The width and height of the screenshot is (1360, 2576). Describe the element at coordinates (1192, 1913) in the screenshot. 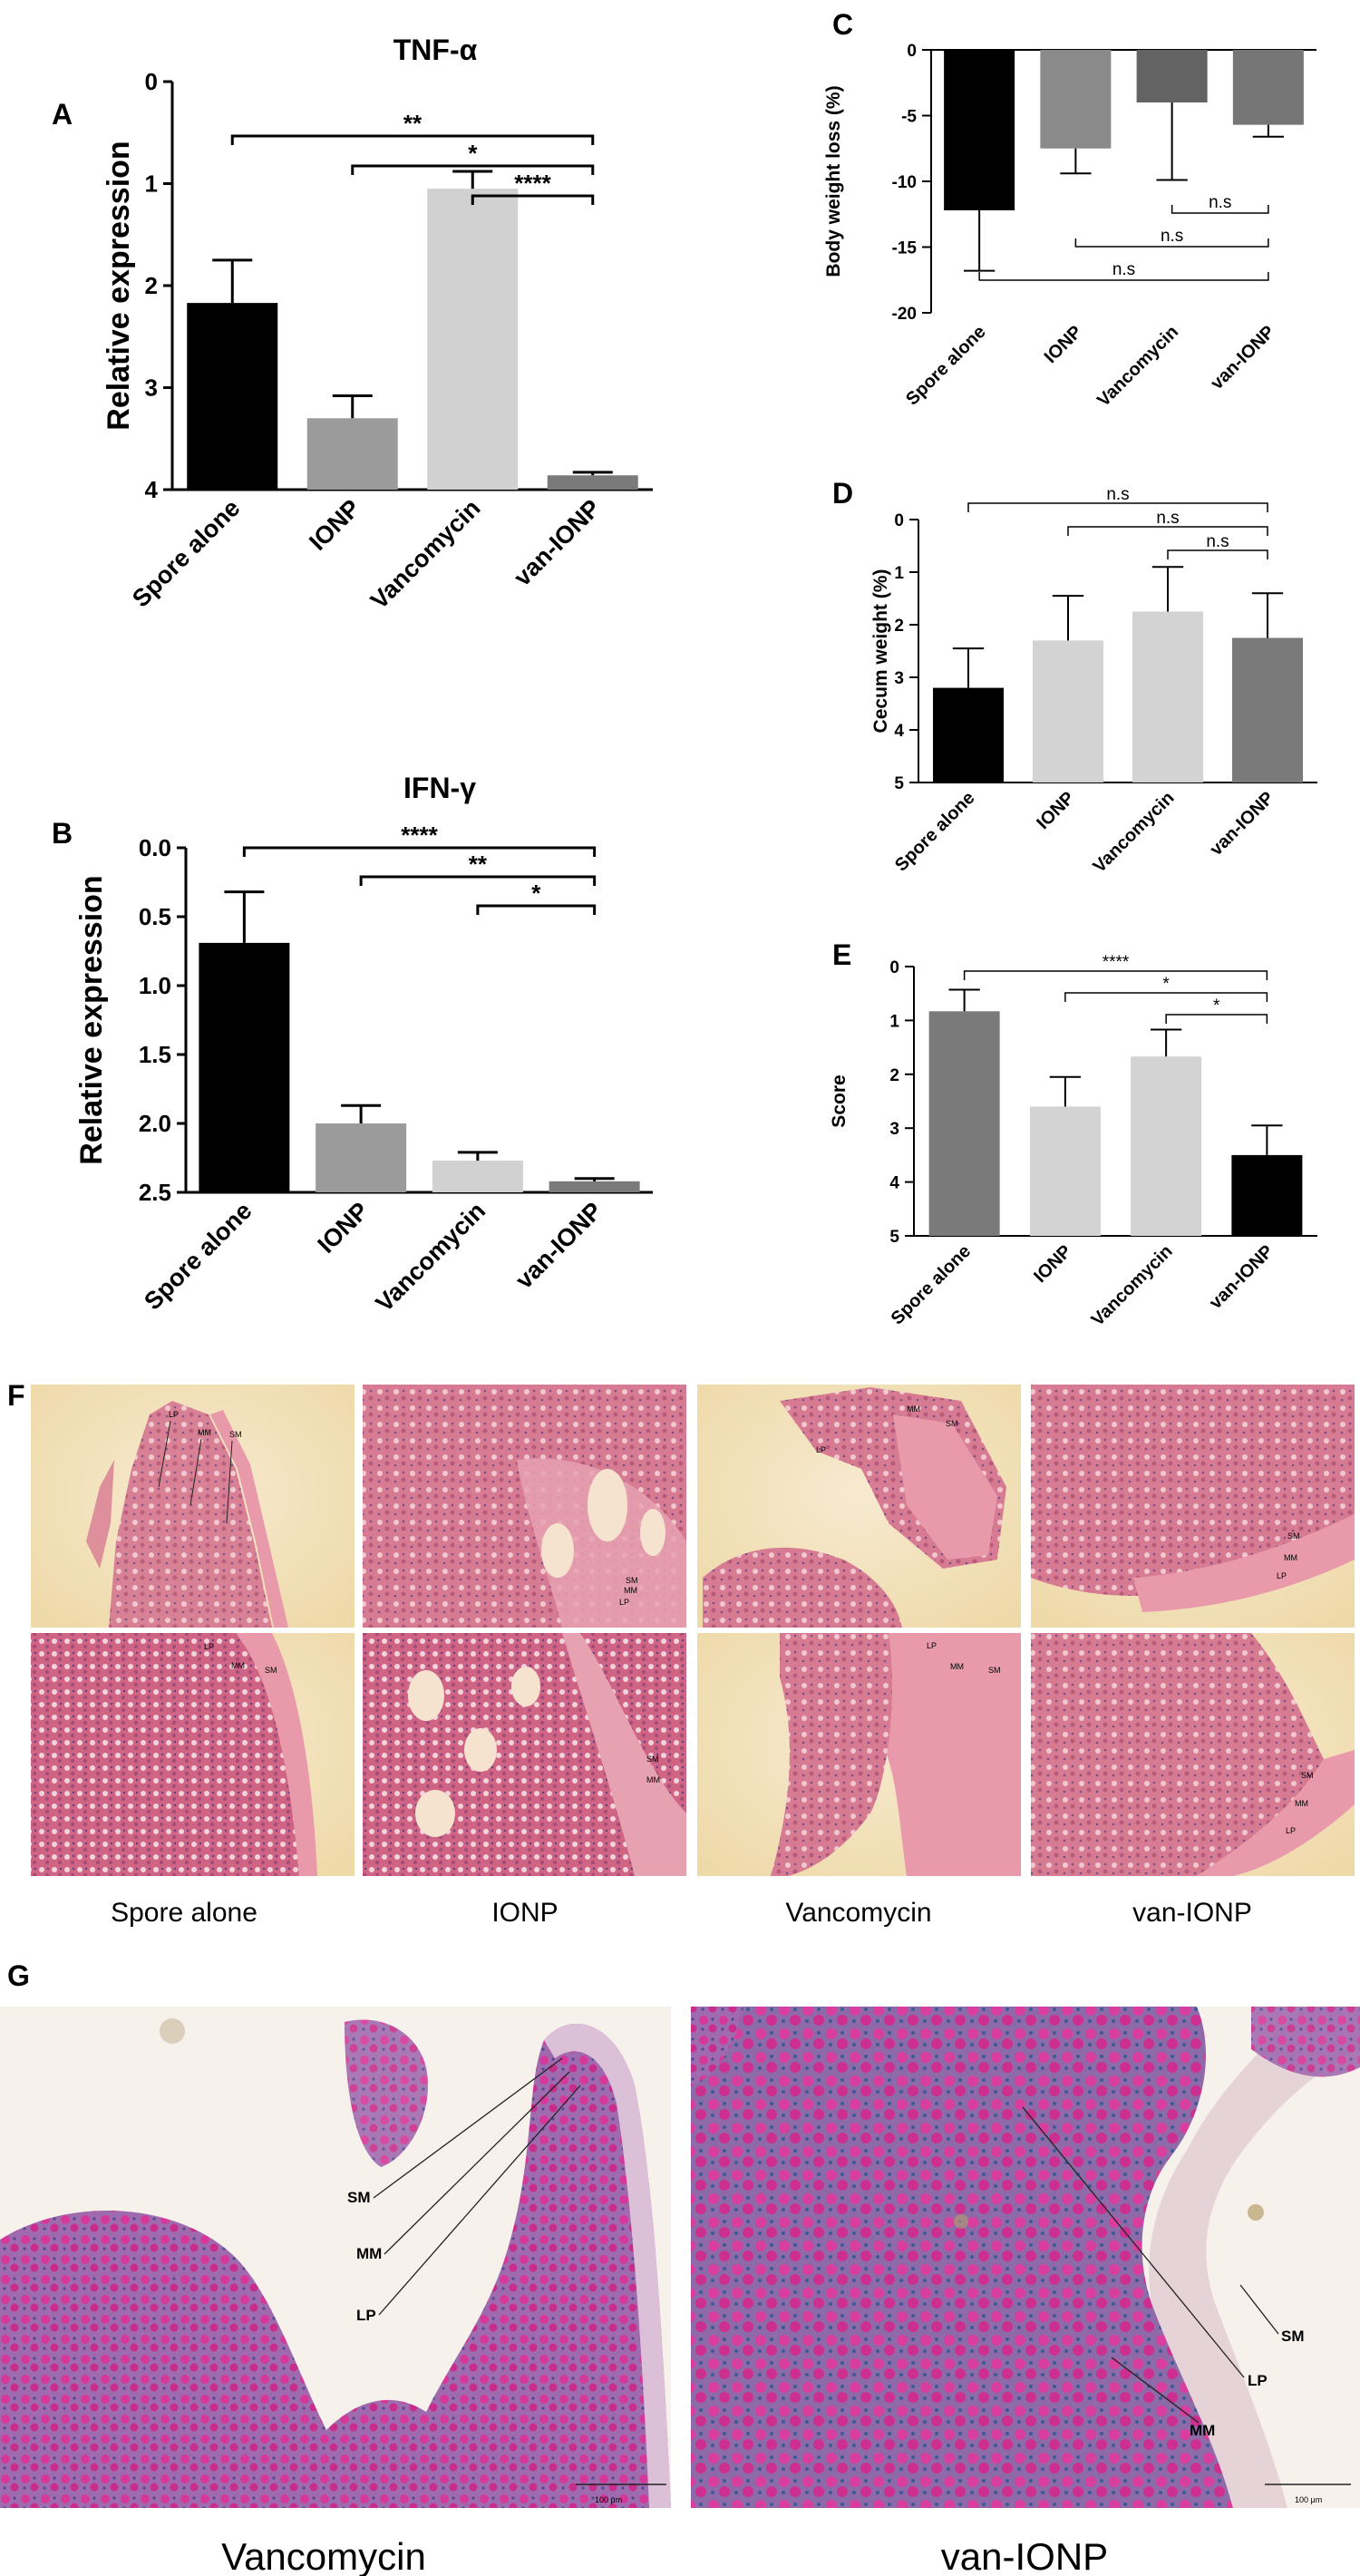

I see `histology-label-van-ionp: van-IONP` at that location.